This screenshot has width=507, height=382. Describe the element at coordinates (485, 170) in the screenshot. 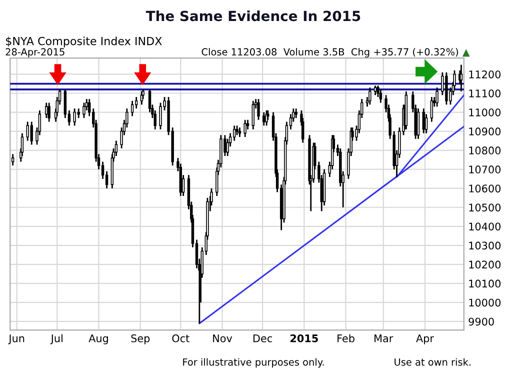

I see `y-tick-label: 10700` at that location.